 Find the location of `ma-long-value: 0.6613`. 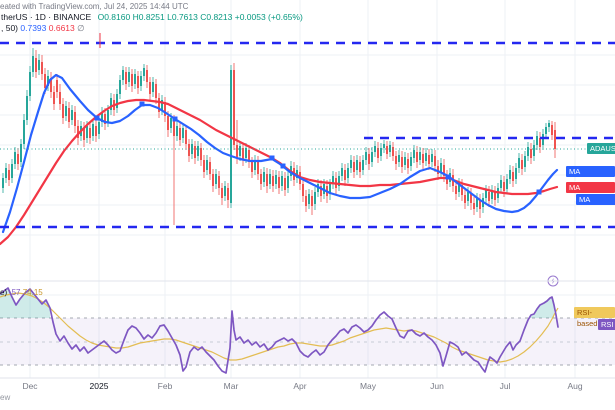

ma-long-value: 0.6613 is located at coordinates (61, 28).